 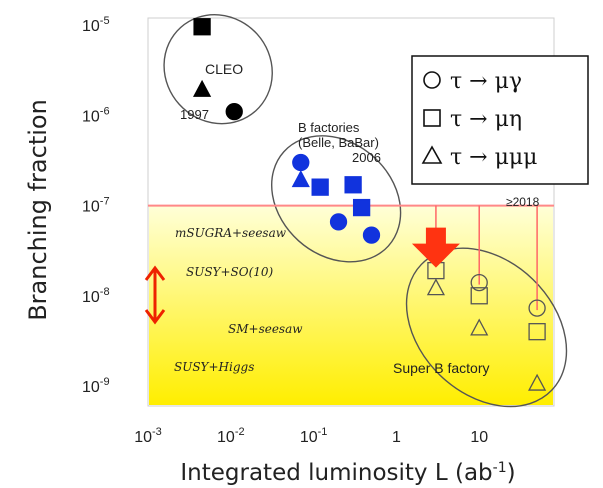 I want to click on annotation-susy-so-10: SUSY+SO(10), so click(x=230, y=272).